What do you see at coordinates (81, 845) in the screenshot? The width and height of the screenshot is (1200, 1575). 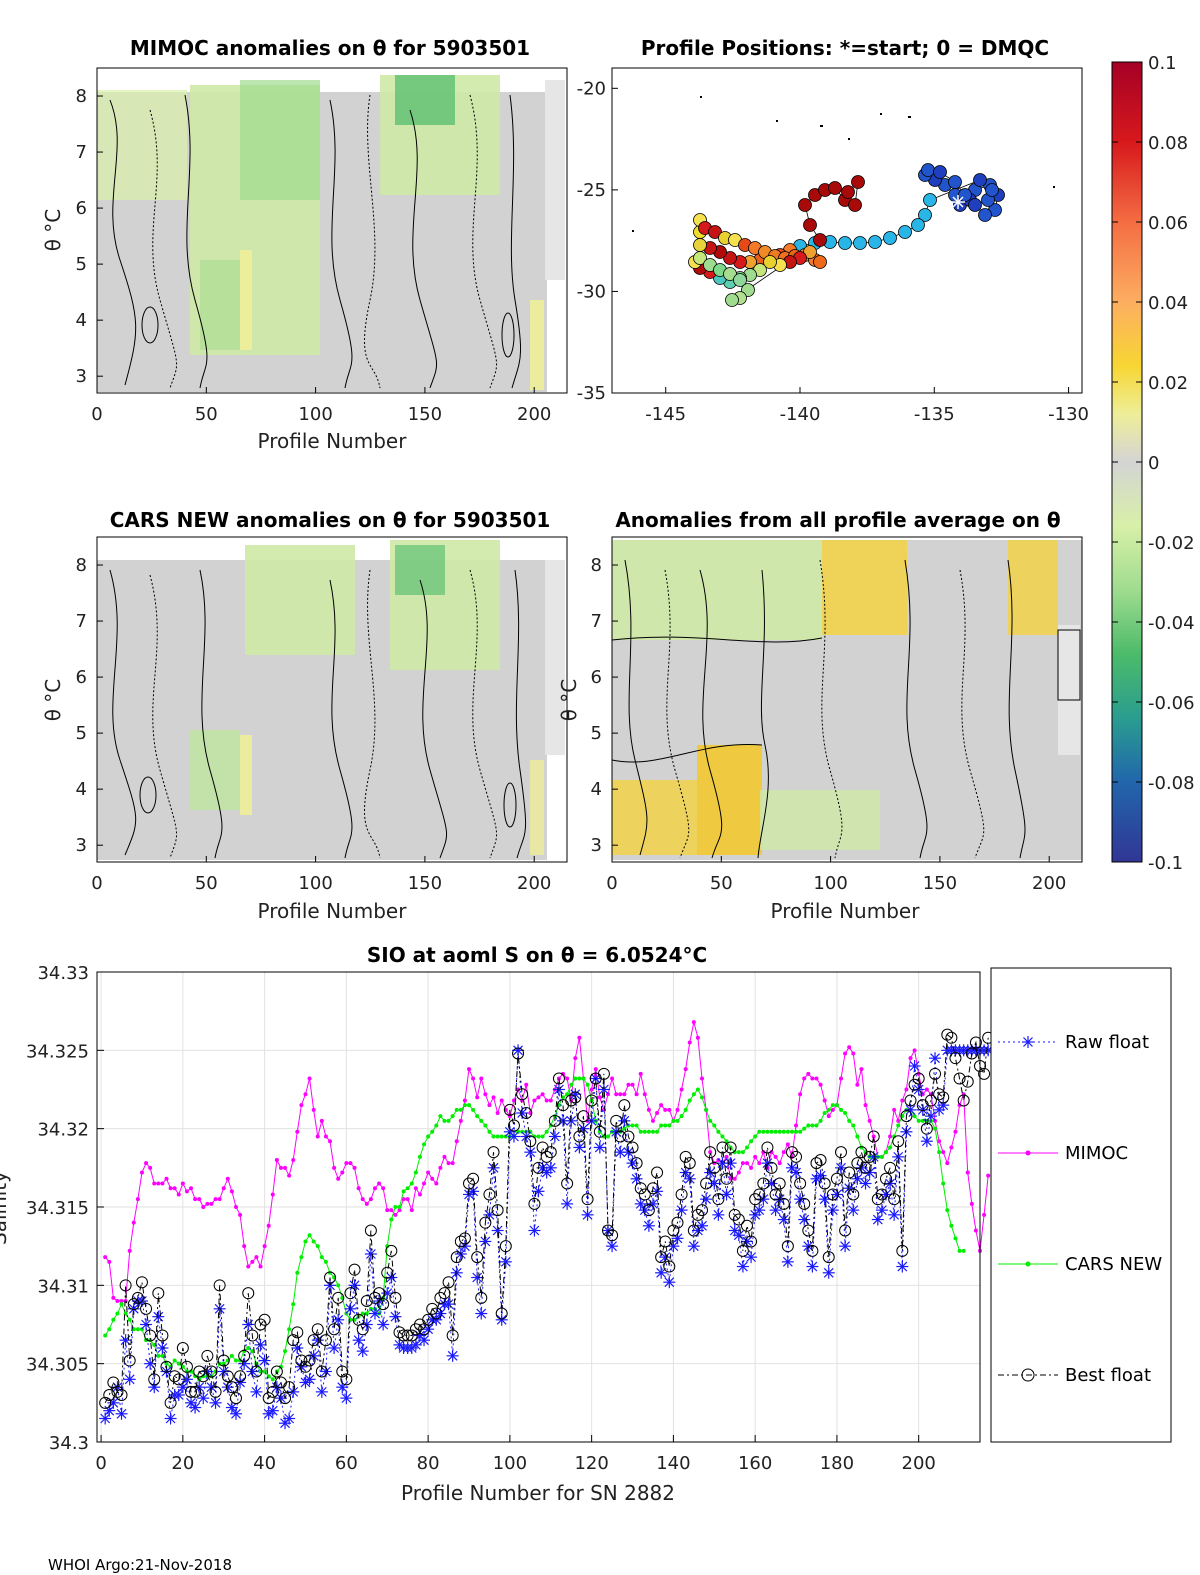 I see `y-tick-label: 3` at bounding box center [81, 845].